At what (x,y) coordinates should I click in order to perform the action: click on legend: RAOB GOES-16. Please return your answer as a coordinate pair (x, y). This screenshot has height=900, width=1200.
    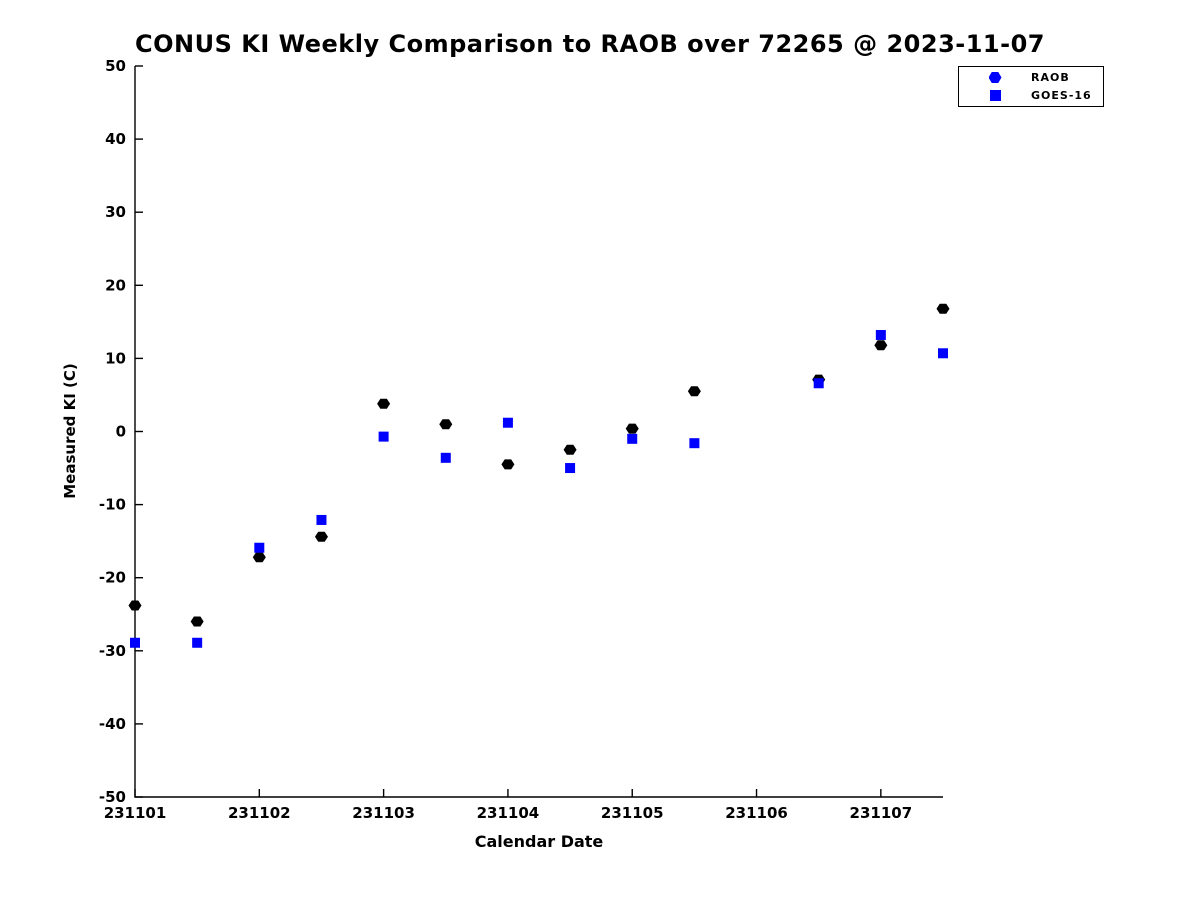
    Looking at the image, I should click on (1031, 86).